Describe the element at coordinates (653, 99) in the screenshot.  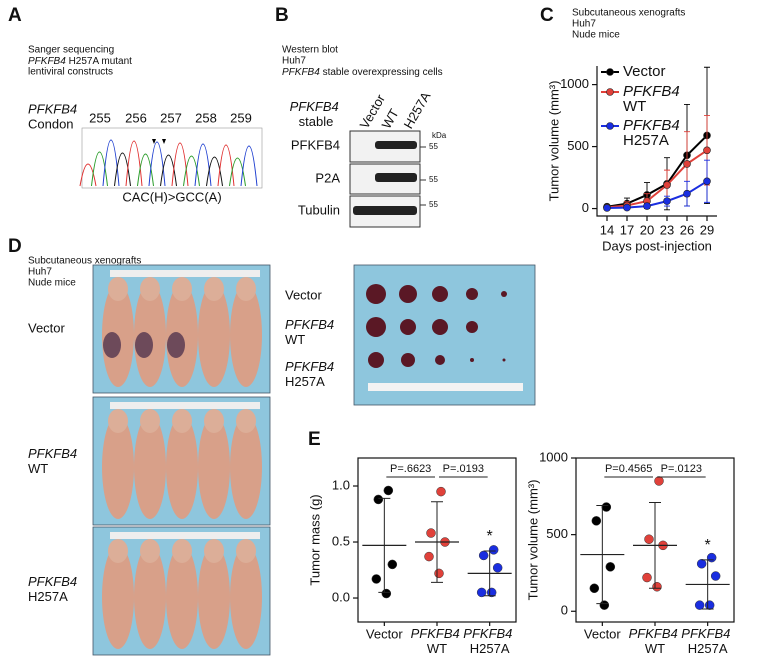
I see `legend-label: PFKFB4 WT` at that location.